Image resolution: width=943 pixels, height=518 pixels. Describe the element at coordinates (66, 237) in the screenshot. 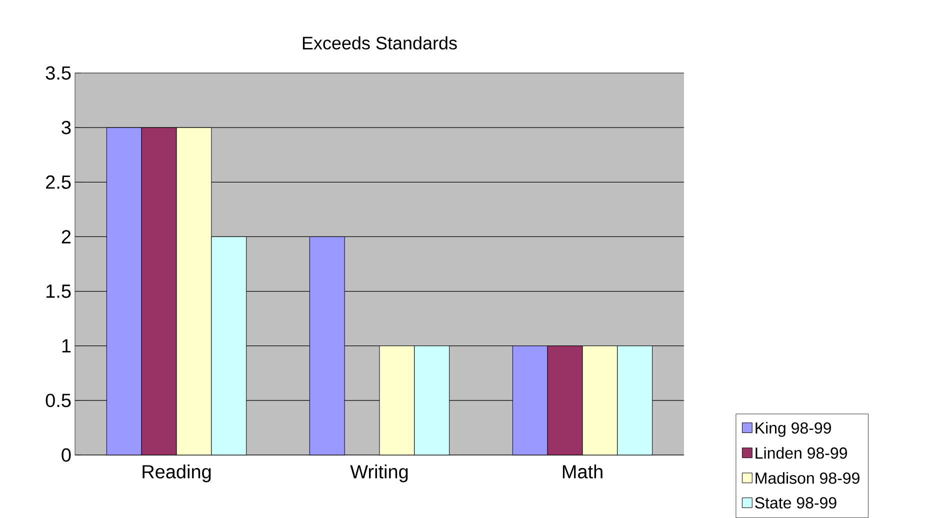

I see `y-tick-label: 2` at that location.